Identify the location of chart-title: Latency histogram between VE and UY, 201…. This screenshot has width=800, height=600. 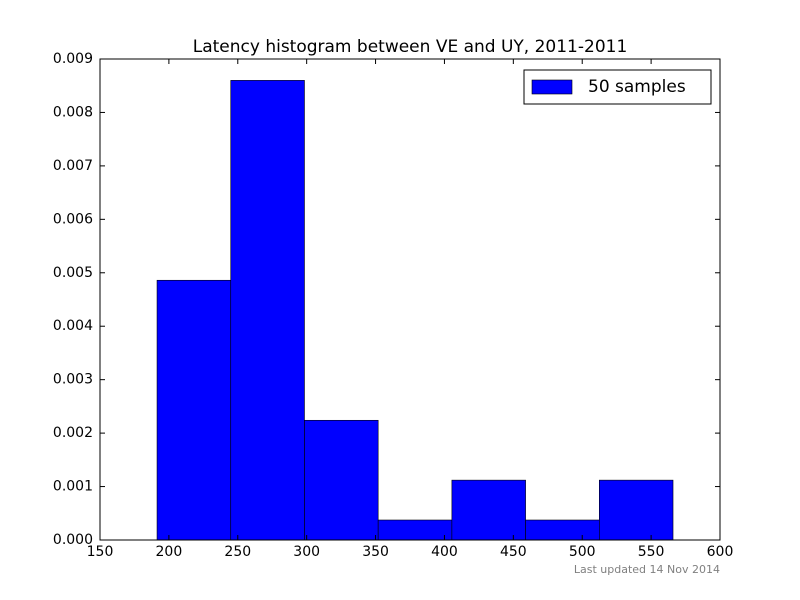
(410, 47).